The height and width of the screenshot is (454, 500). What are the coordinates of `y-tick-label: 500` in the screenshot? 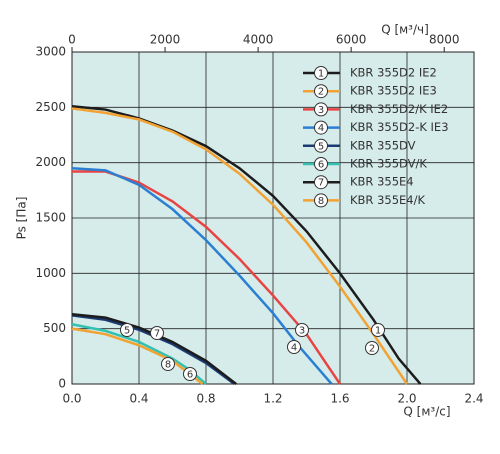 It's located at (54, 328).